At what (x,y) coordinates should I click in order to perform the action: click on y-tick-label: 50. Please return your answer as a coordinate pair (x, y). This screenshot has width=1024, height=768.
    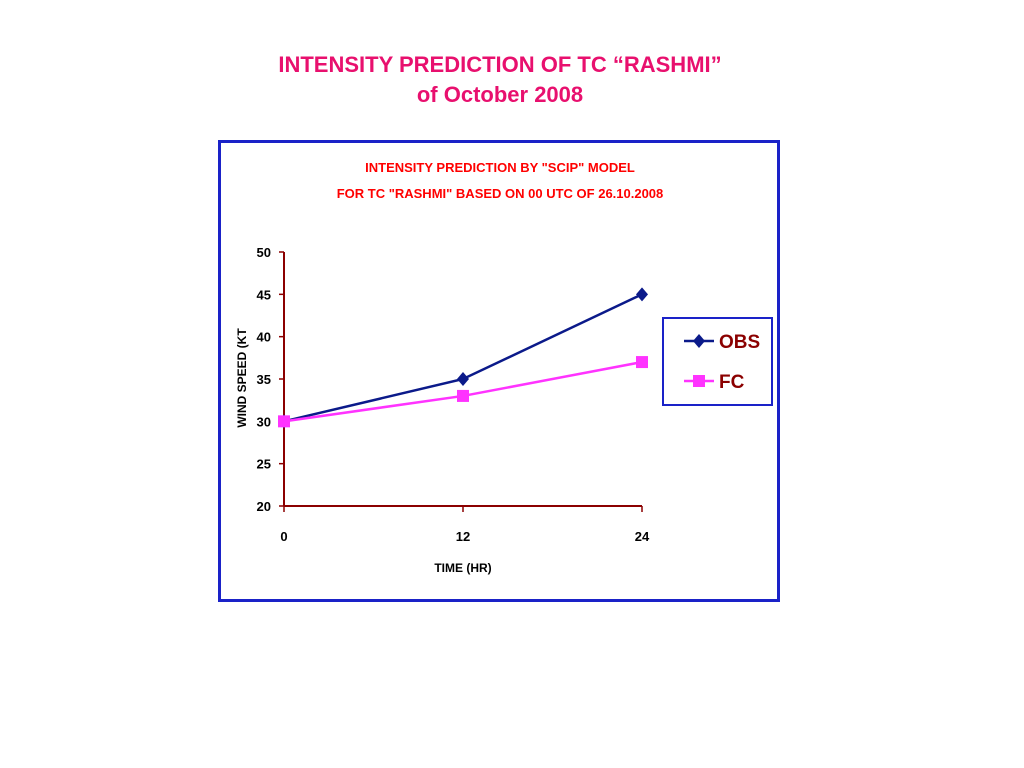
    Looking at the image, I should click on (264, 252).